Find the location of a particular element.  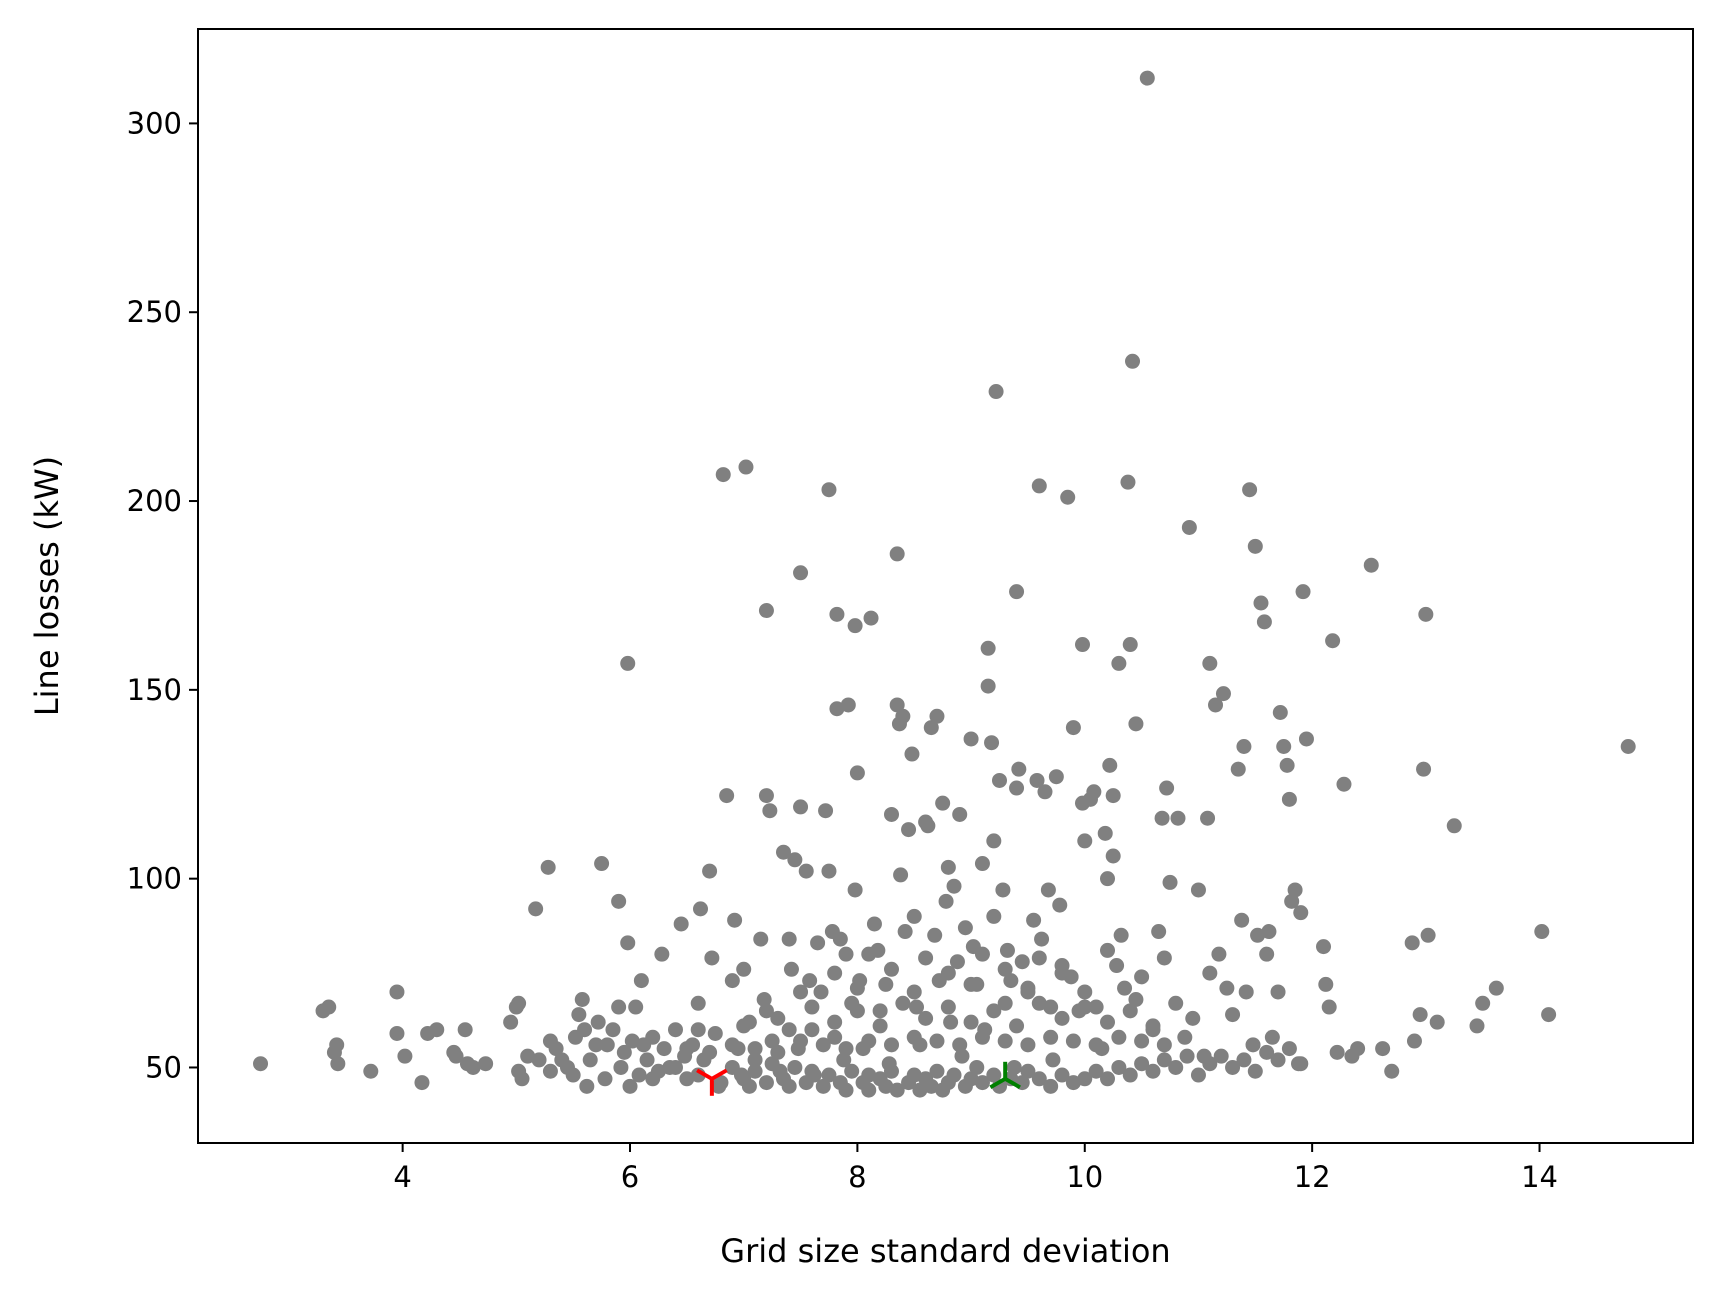

y-tick-label: 50 is located at coordinates (163, 1067).